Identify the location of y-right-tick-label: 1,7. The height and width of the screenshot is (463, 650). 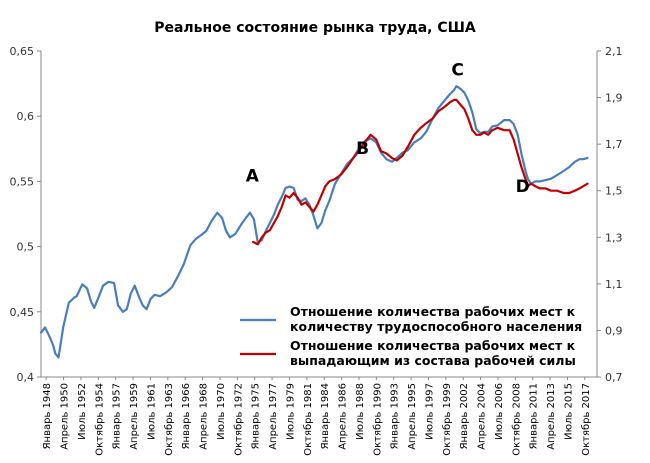
(614, 144).